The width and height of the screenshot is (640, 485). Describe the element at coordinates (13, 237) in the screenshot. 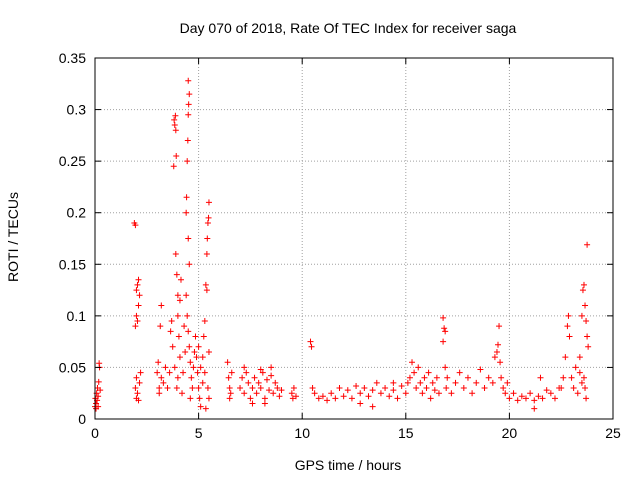

I see `y-axis-label: ROTI / TECUs` at that location.